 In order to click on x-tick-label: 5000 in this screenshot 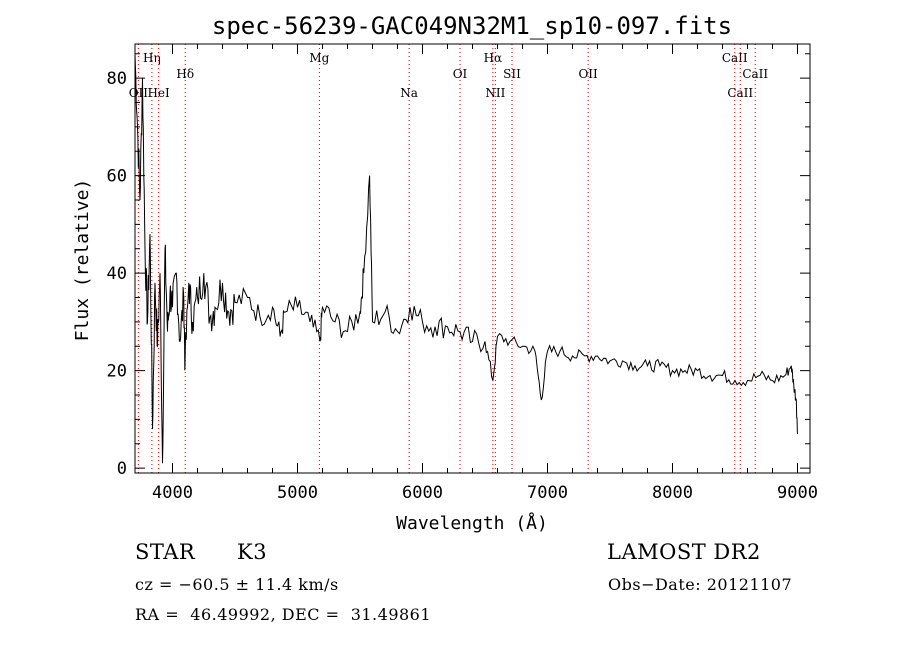, I will do `click(297, 493)`.